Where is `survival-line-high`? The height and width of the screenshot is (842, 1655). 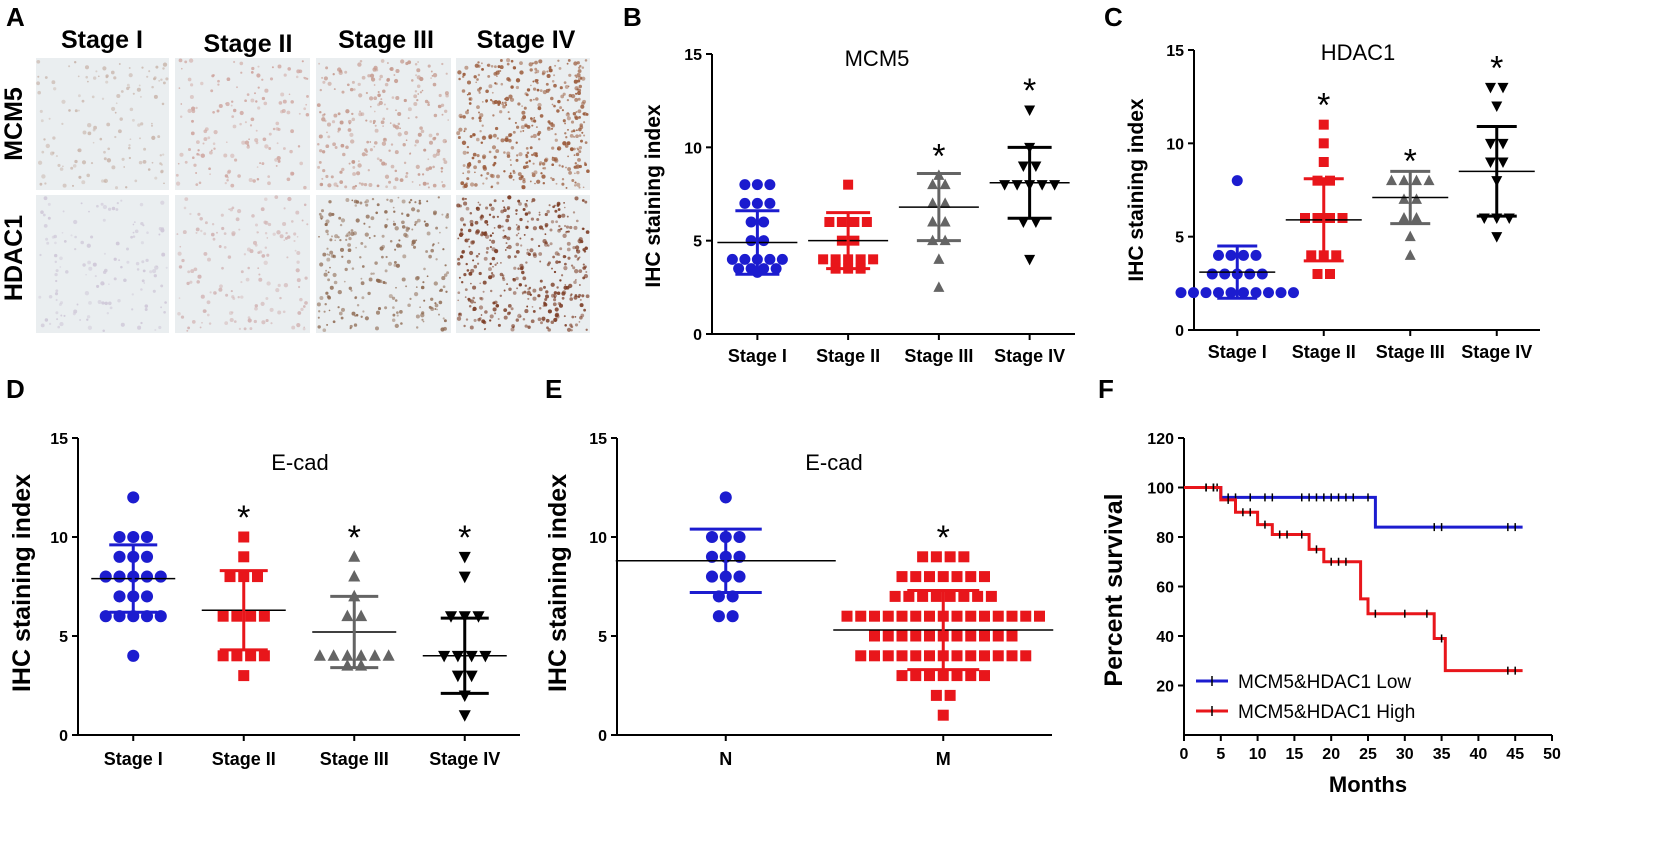
survival-line-high is located at coordinates (1353, 579).